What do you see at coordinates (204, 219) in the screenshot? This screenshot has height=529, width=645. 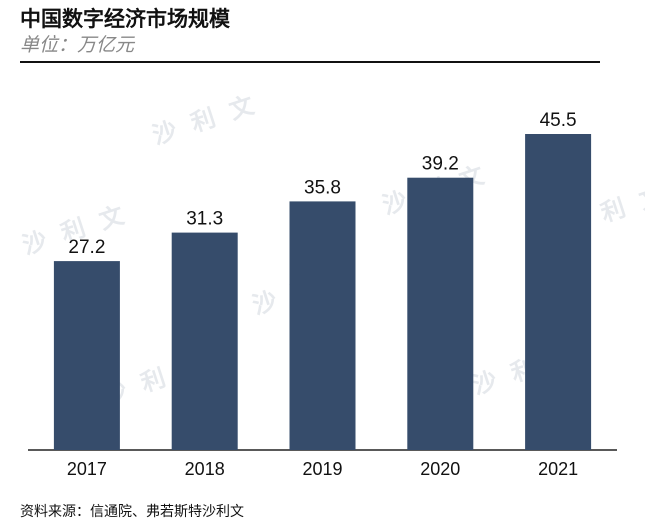 I see `data-label-2018: 31.3` at bounding box center [204, 219].